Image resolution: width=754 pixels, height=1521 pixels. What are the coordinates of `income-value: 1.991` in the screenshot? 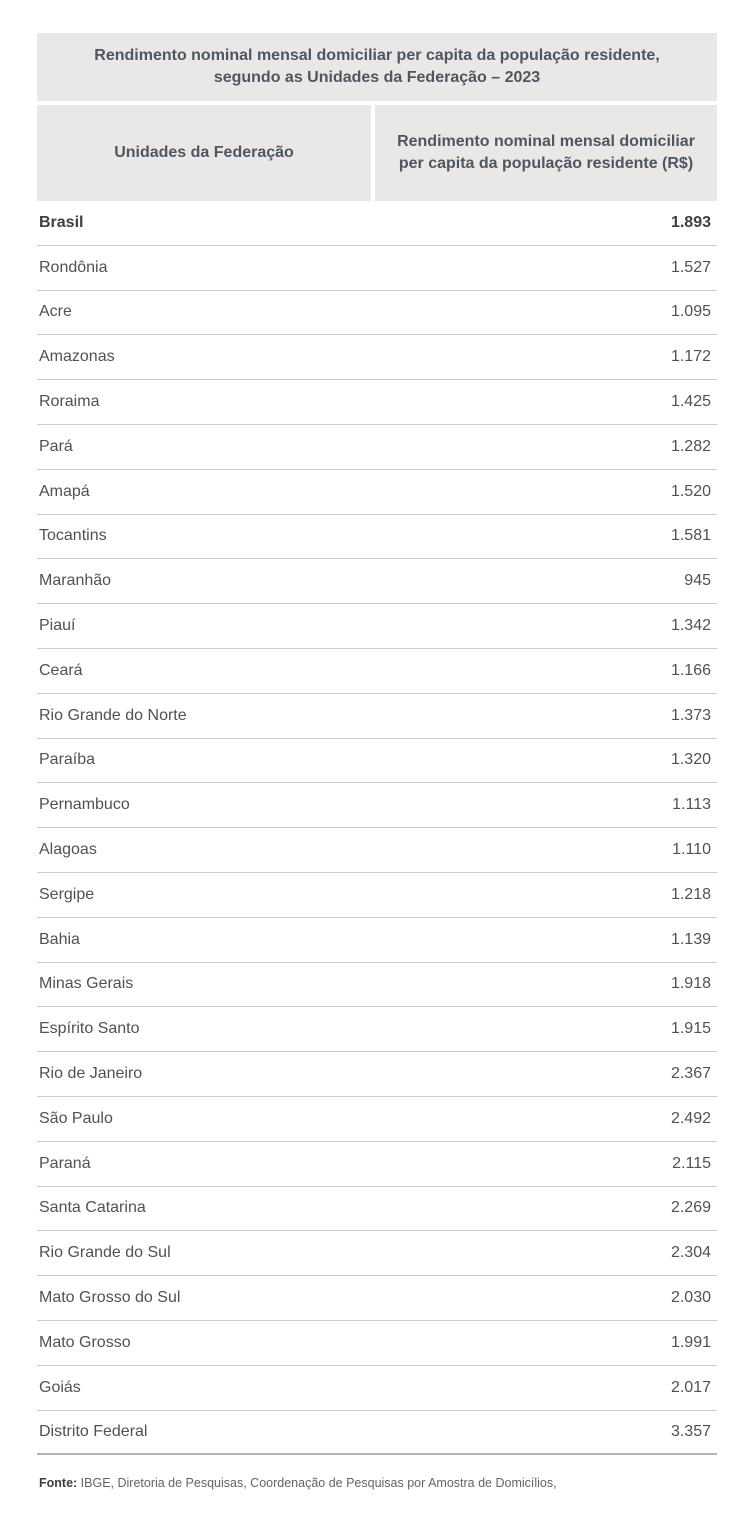 It's located at (690, 1342).